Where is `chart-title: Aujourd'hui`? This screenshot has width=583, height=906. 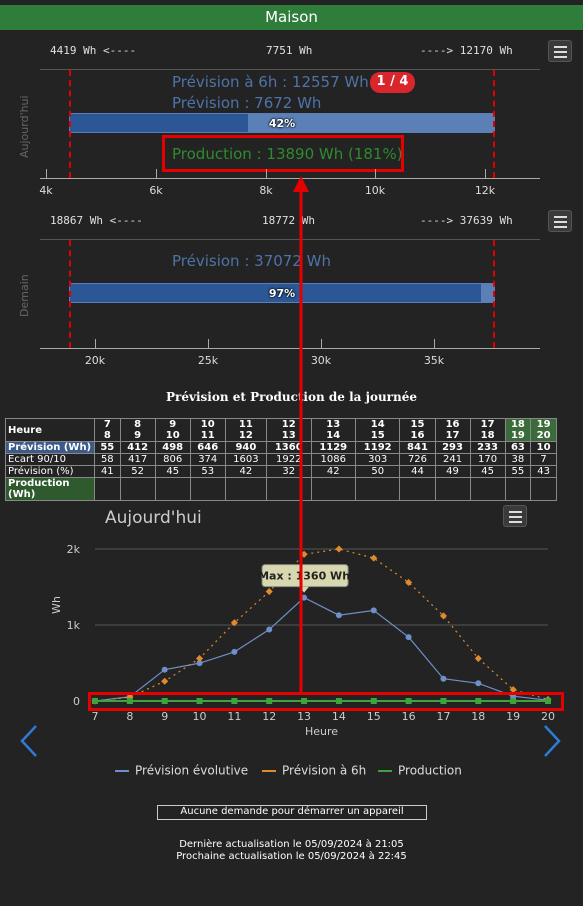
chart-title: Aujourd'hui is located at coordinates (153, 518).